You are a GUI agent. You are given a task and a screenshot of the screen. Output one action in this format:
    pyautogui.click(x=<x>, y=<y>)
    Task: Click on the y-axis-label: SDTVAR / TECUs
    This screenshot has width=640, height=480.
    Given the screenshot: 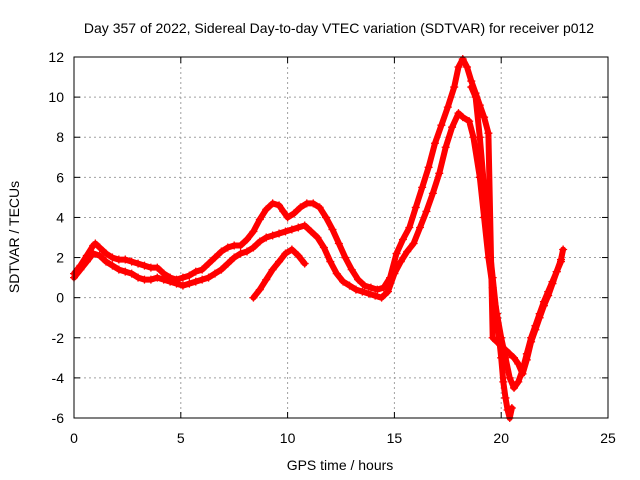 What is the action you would take?
    pyautogui.click(x=14, y=237)
    